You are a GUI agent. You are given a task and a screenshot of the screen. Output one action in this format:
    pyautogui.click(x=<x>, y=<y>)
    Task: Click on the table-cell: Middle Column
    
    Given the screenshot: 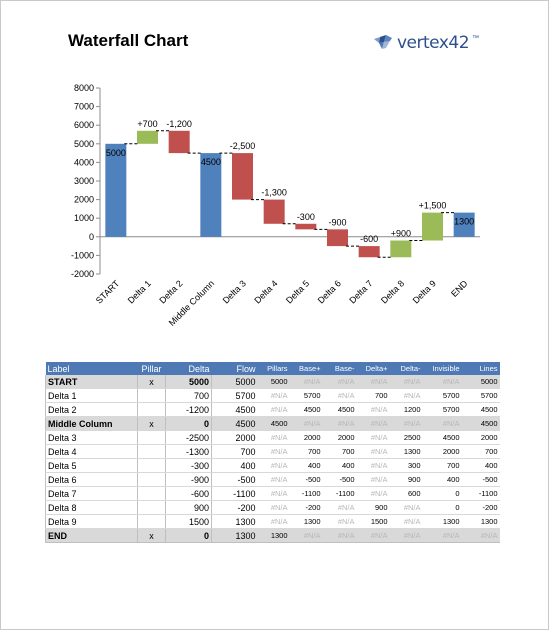 What is the action you would take?
    pyautogui.click(x=91, y=423)
    